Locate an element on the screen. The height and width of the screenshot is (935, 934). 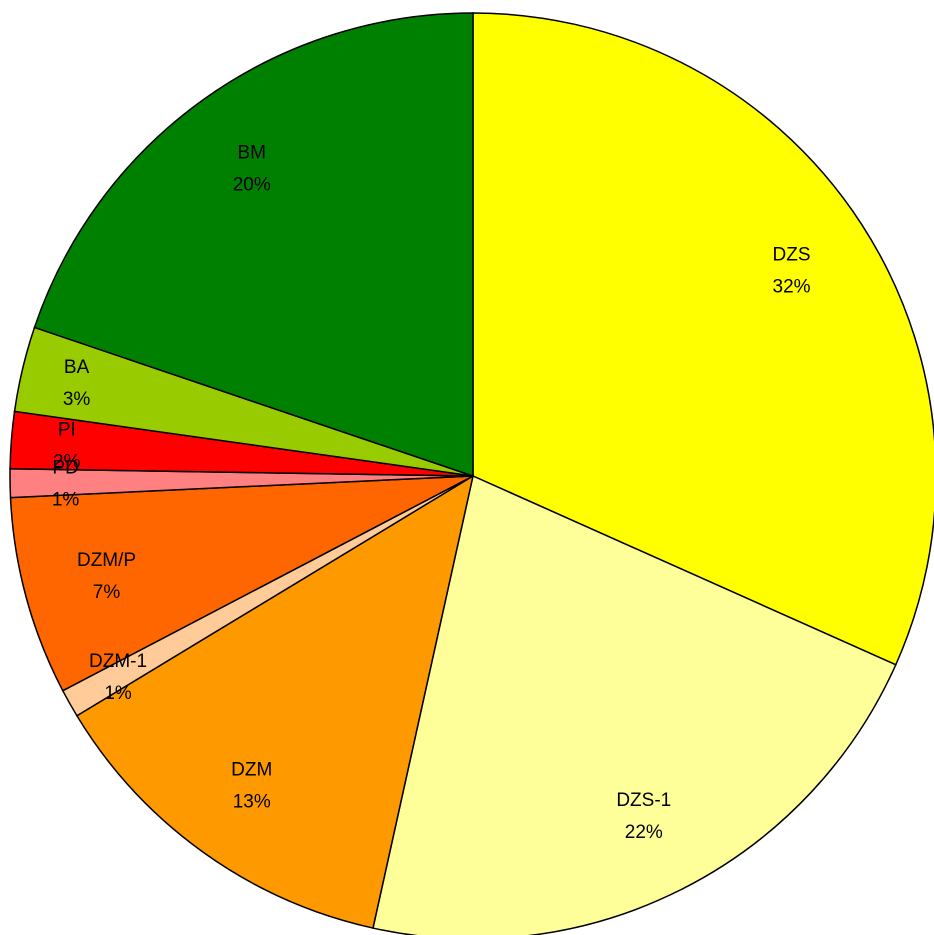
slice-value-label: 13% is located at coordinates (252, 802).